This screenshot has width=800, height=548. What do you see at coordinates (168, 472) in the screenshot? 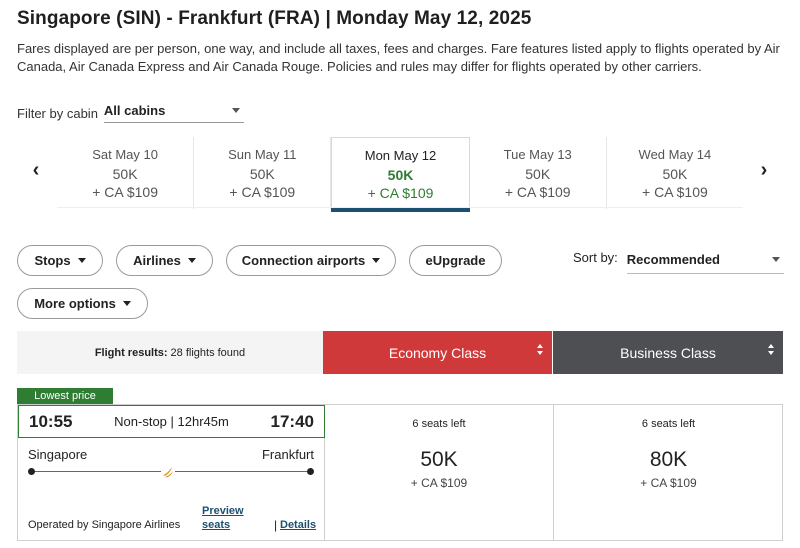
I see `airline-logo-icon` at bounding box center [168, 472].